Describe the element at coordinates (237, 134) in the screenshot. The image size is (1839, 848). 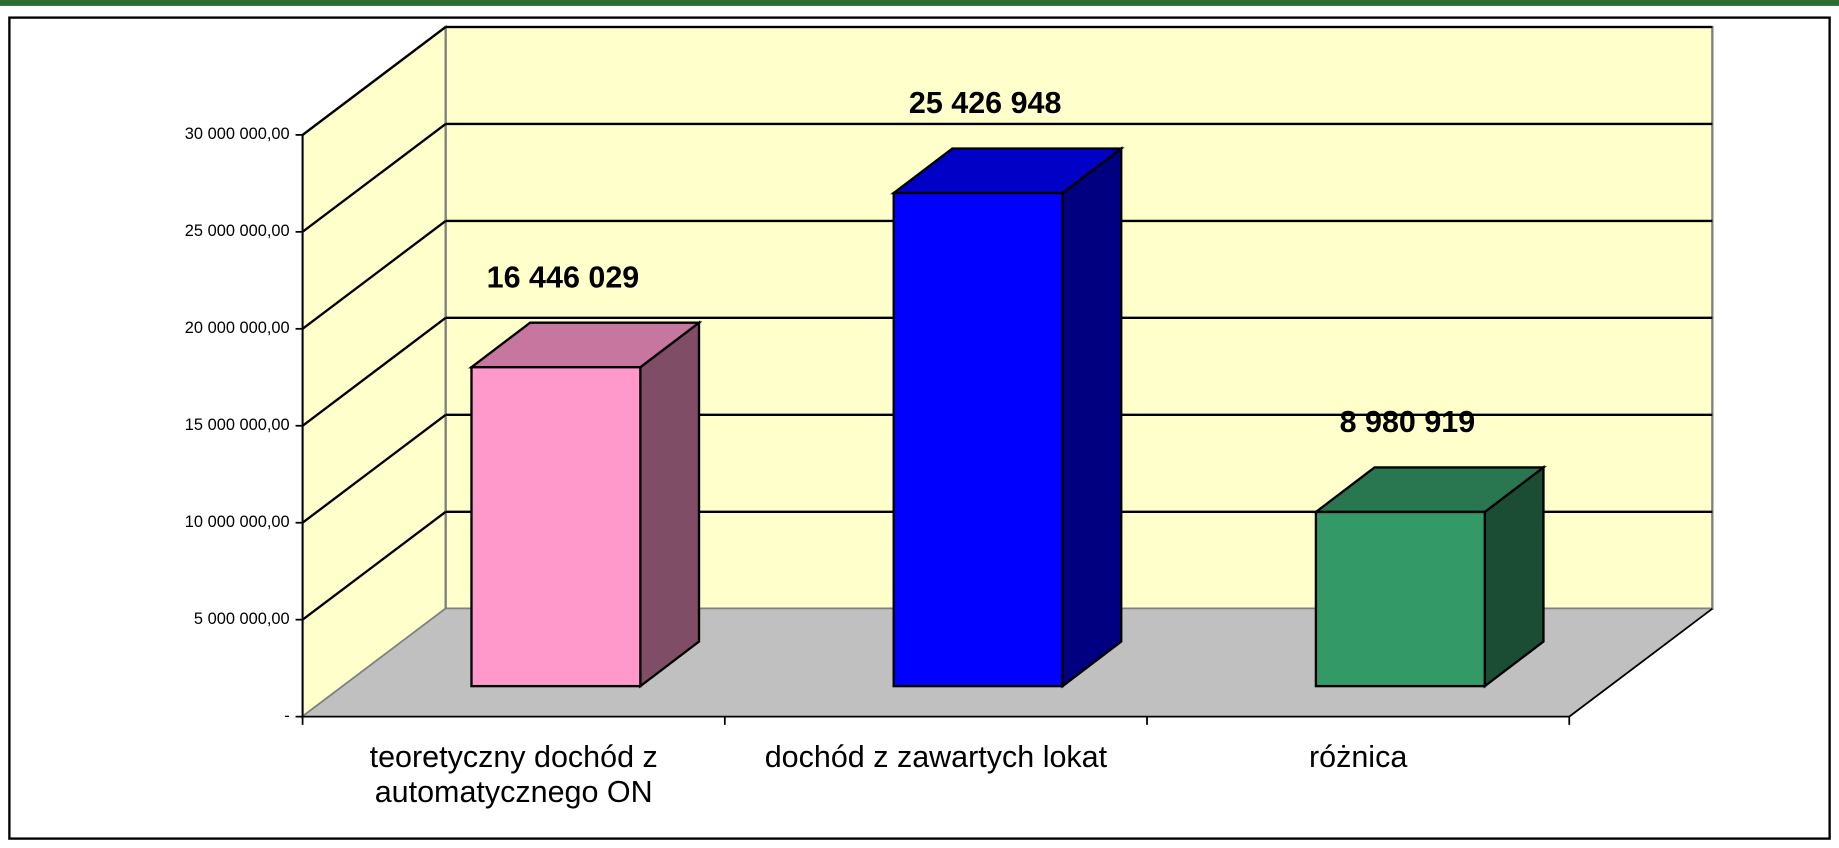
I see `y-tick-label: 30 000 000,00` at that location.